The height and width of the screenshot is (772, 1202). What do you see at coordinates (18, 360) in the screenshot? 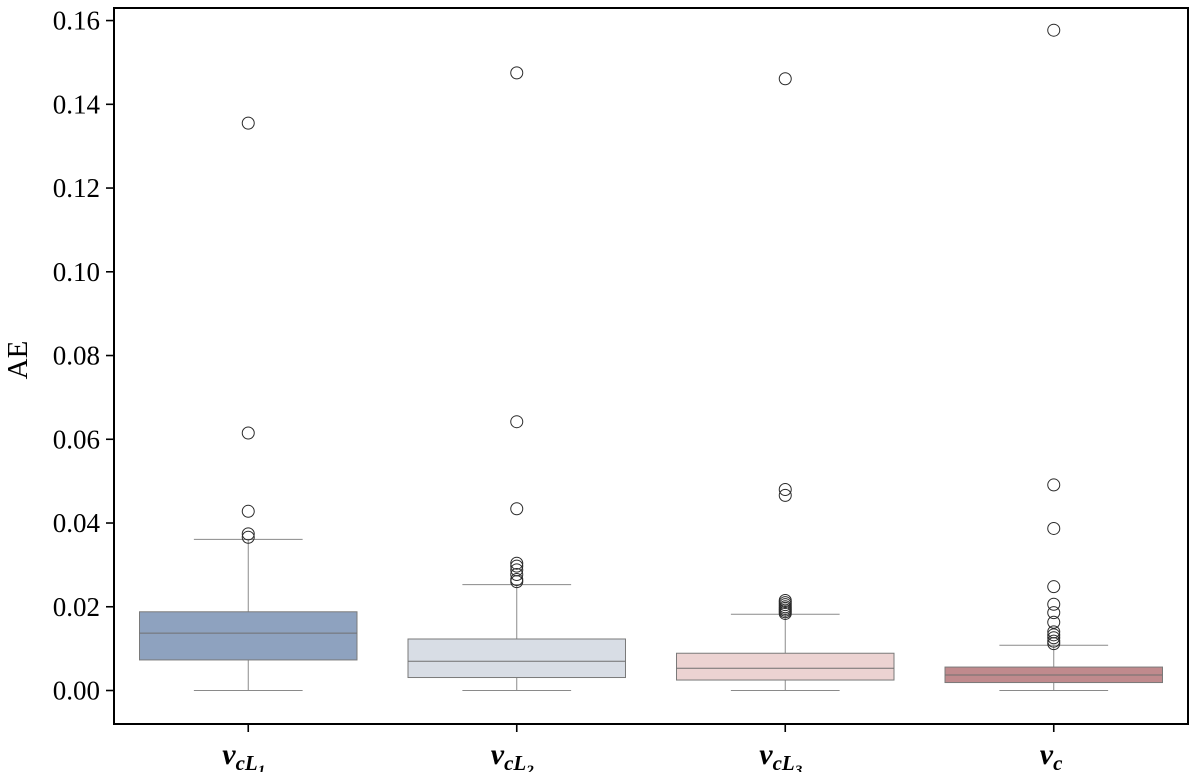
I see `y-axis-label: AE` at bounding box center [18, 360].